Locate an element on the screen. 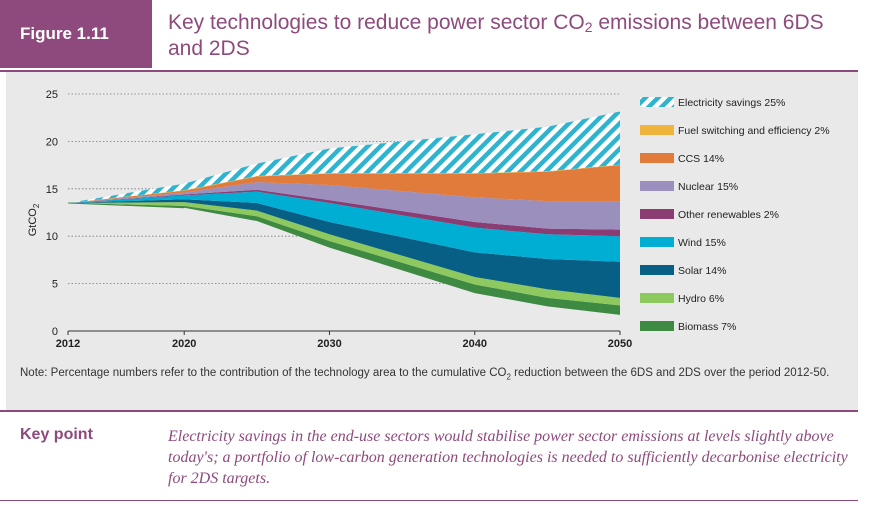 Image resolution: width=872 pixels, height=531 pixels. legend-label: CCS 14% is located at coordinates (701, 159).